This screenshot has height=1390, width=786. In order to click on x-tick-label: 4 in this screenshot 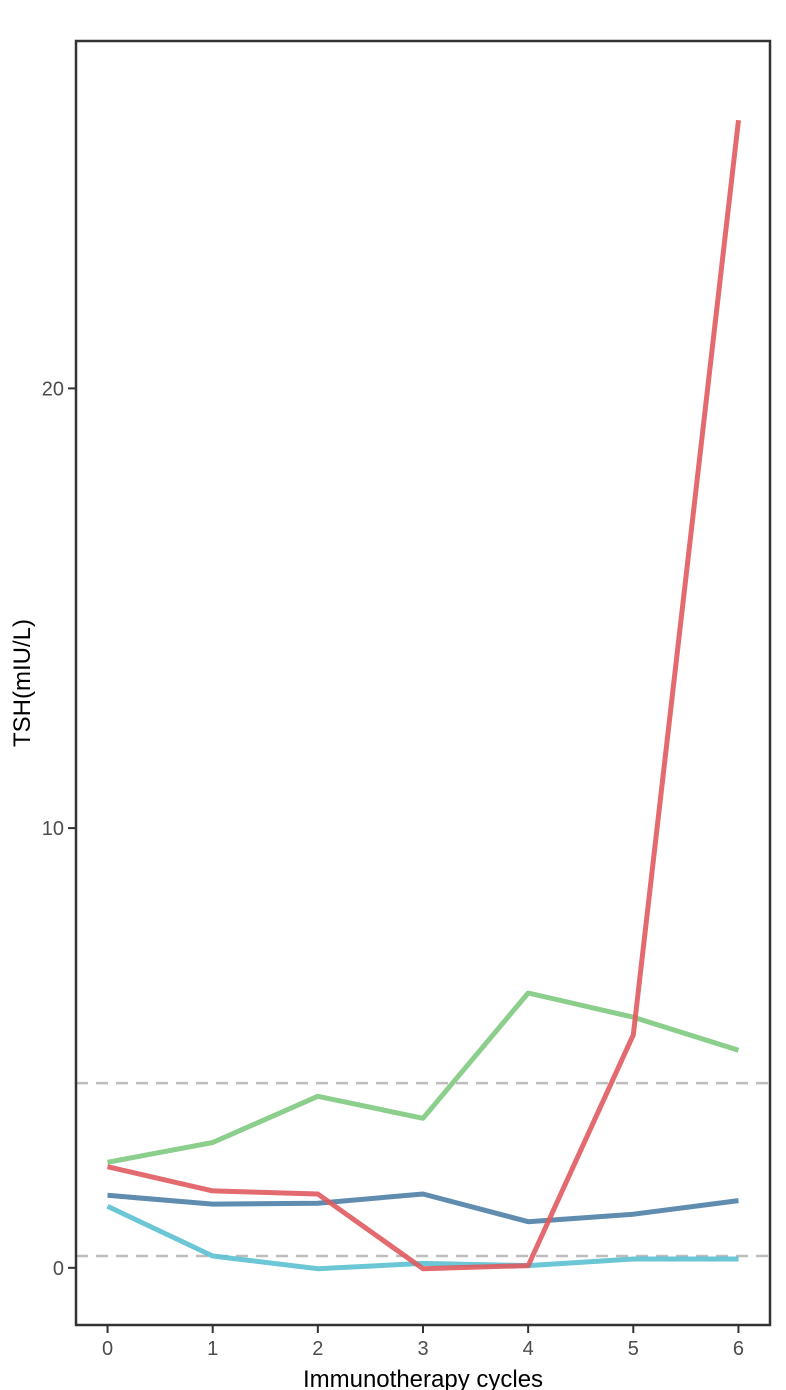, I will do `click(528, 1349)`.